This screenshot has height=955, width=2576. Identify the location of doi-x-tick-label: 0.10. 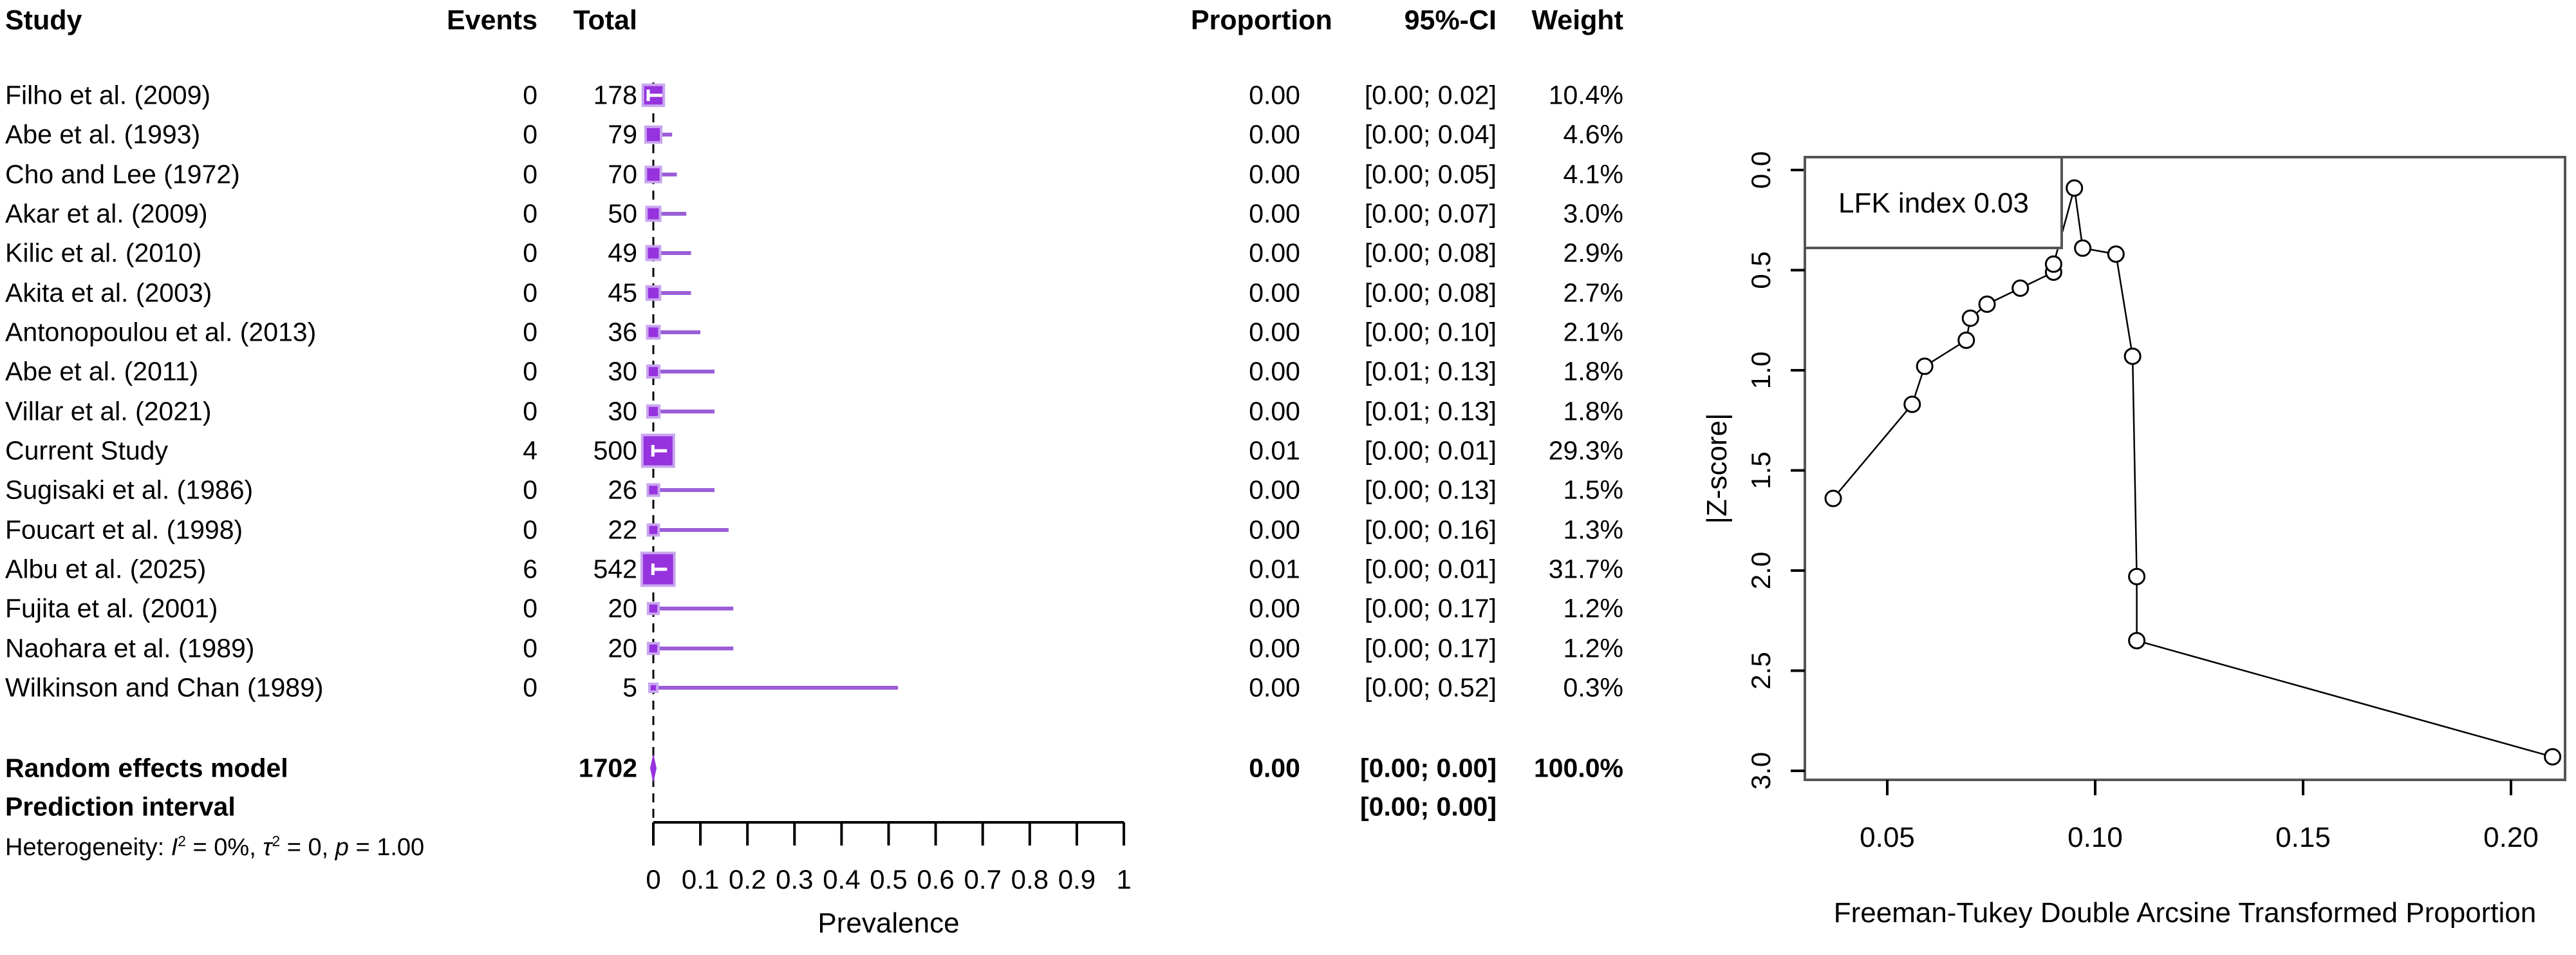
(2095, 838).